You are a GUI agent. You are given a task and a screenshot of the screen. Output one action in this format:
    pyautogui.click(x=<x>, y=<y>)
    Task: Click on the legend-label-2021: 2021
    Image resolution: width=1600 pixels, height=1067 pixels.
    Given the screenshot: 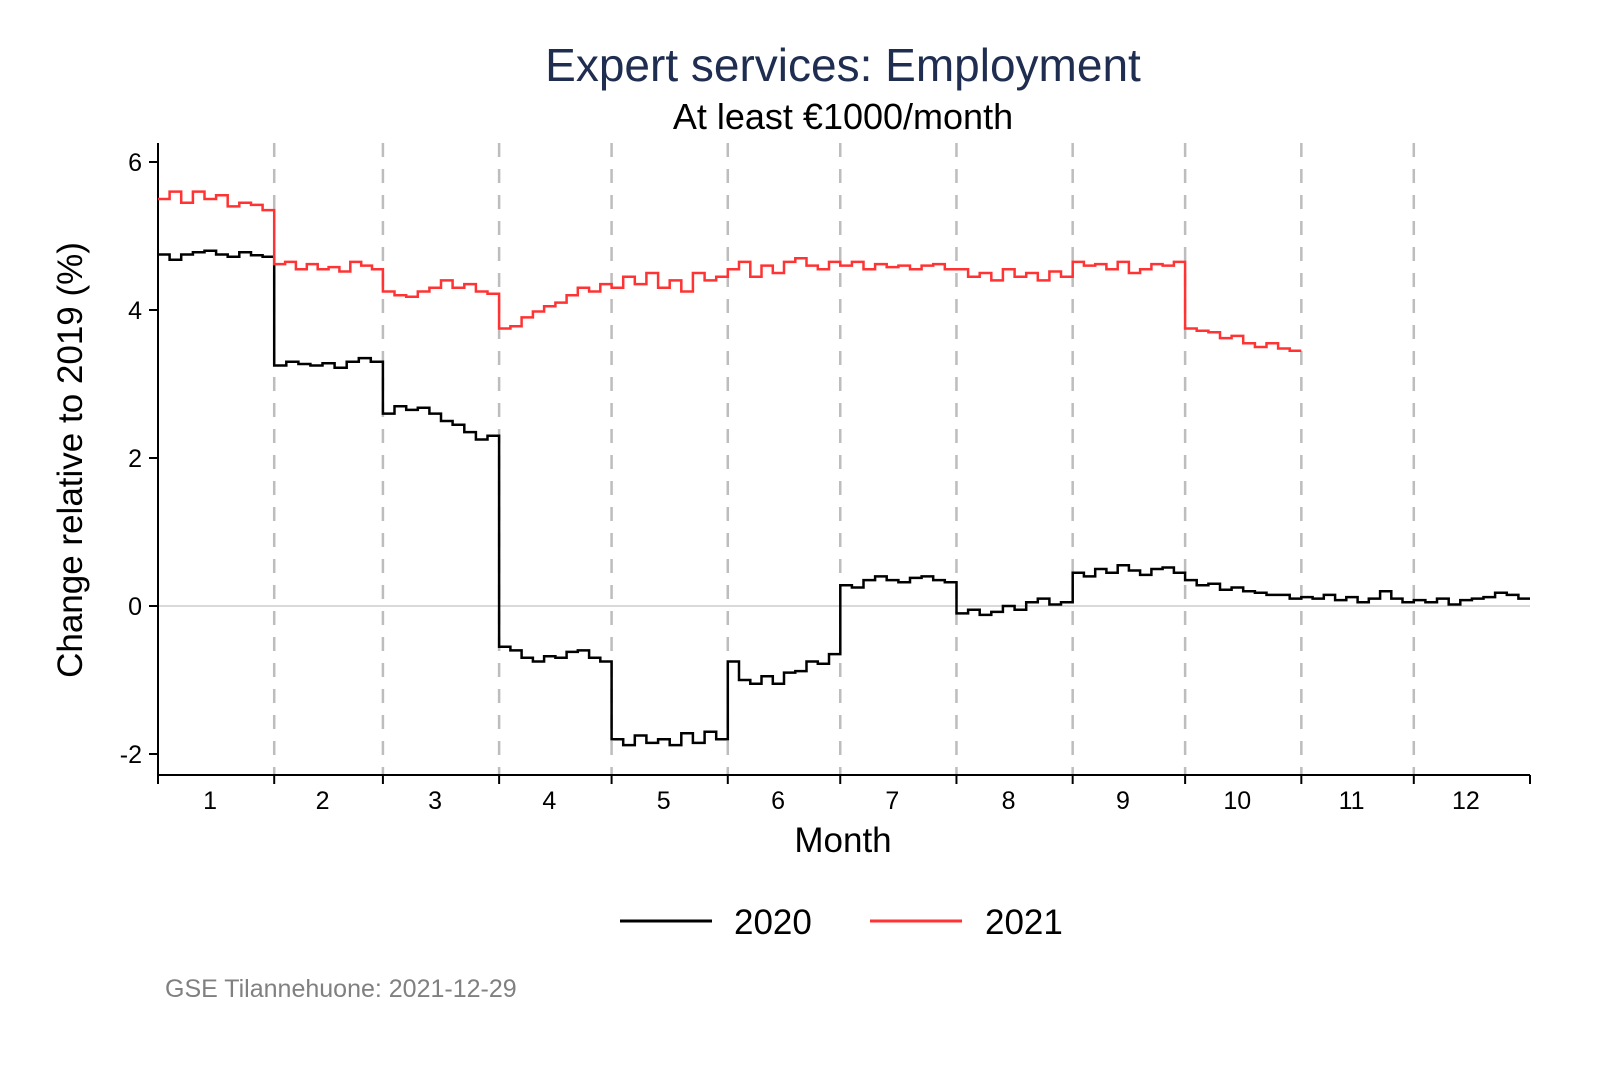 What is the action you would take?
    pyautogui.click(x=1024, y=922)
    